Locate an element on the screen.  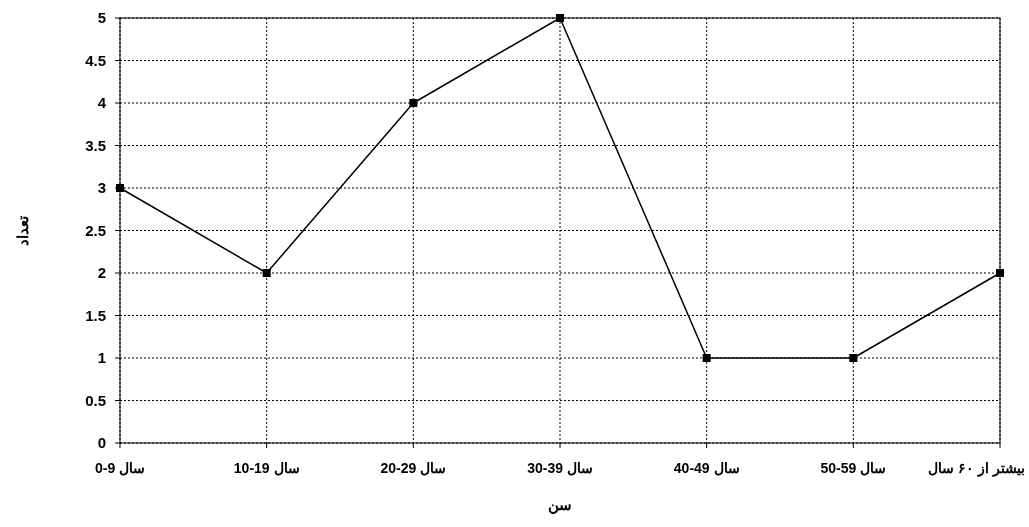
x-tick-label: بیشتر از ۶۰ سال is located at coordinates (976, 468).